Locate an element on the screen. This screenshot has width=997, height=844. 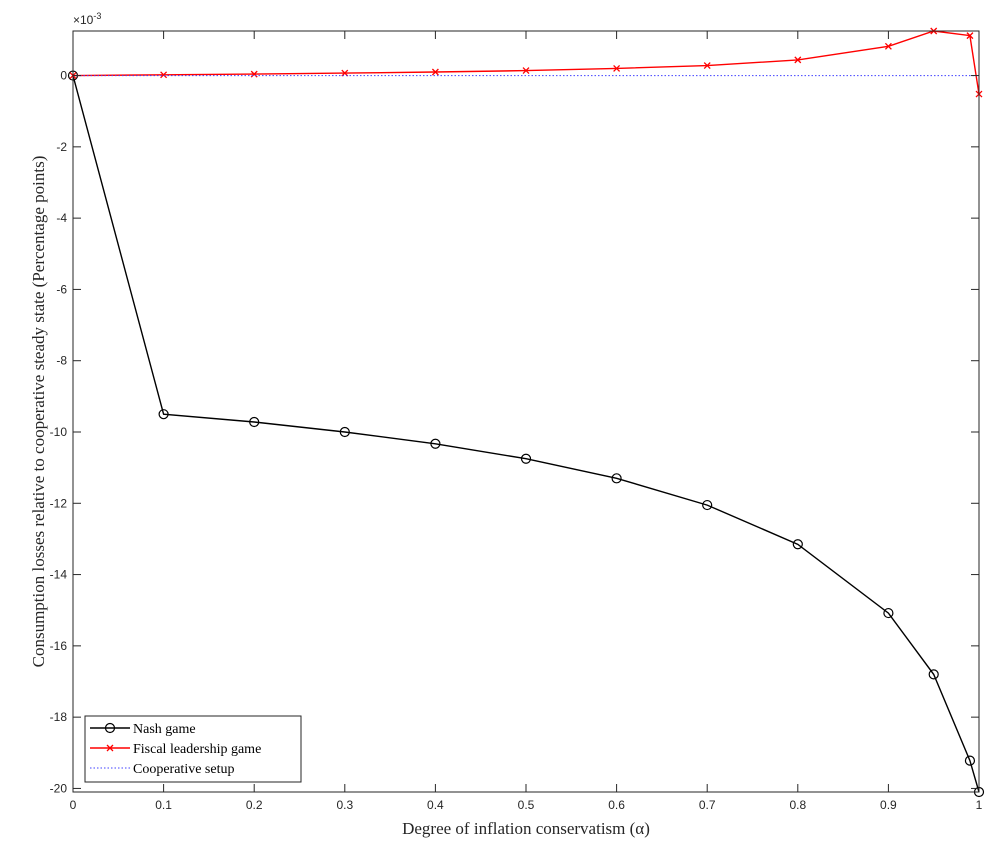
y-tick-label: -8 is located at coordinates (61, 361).